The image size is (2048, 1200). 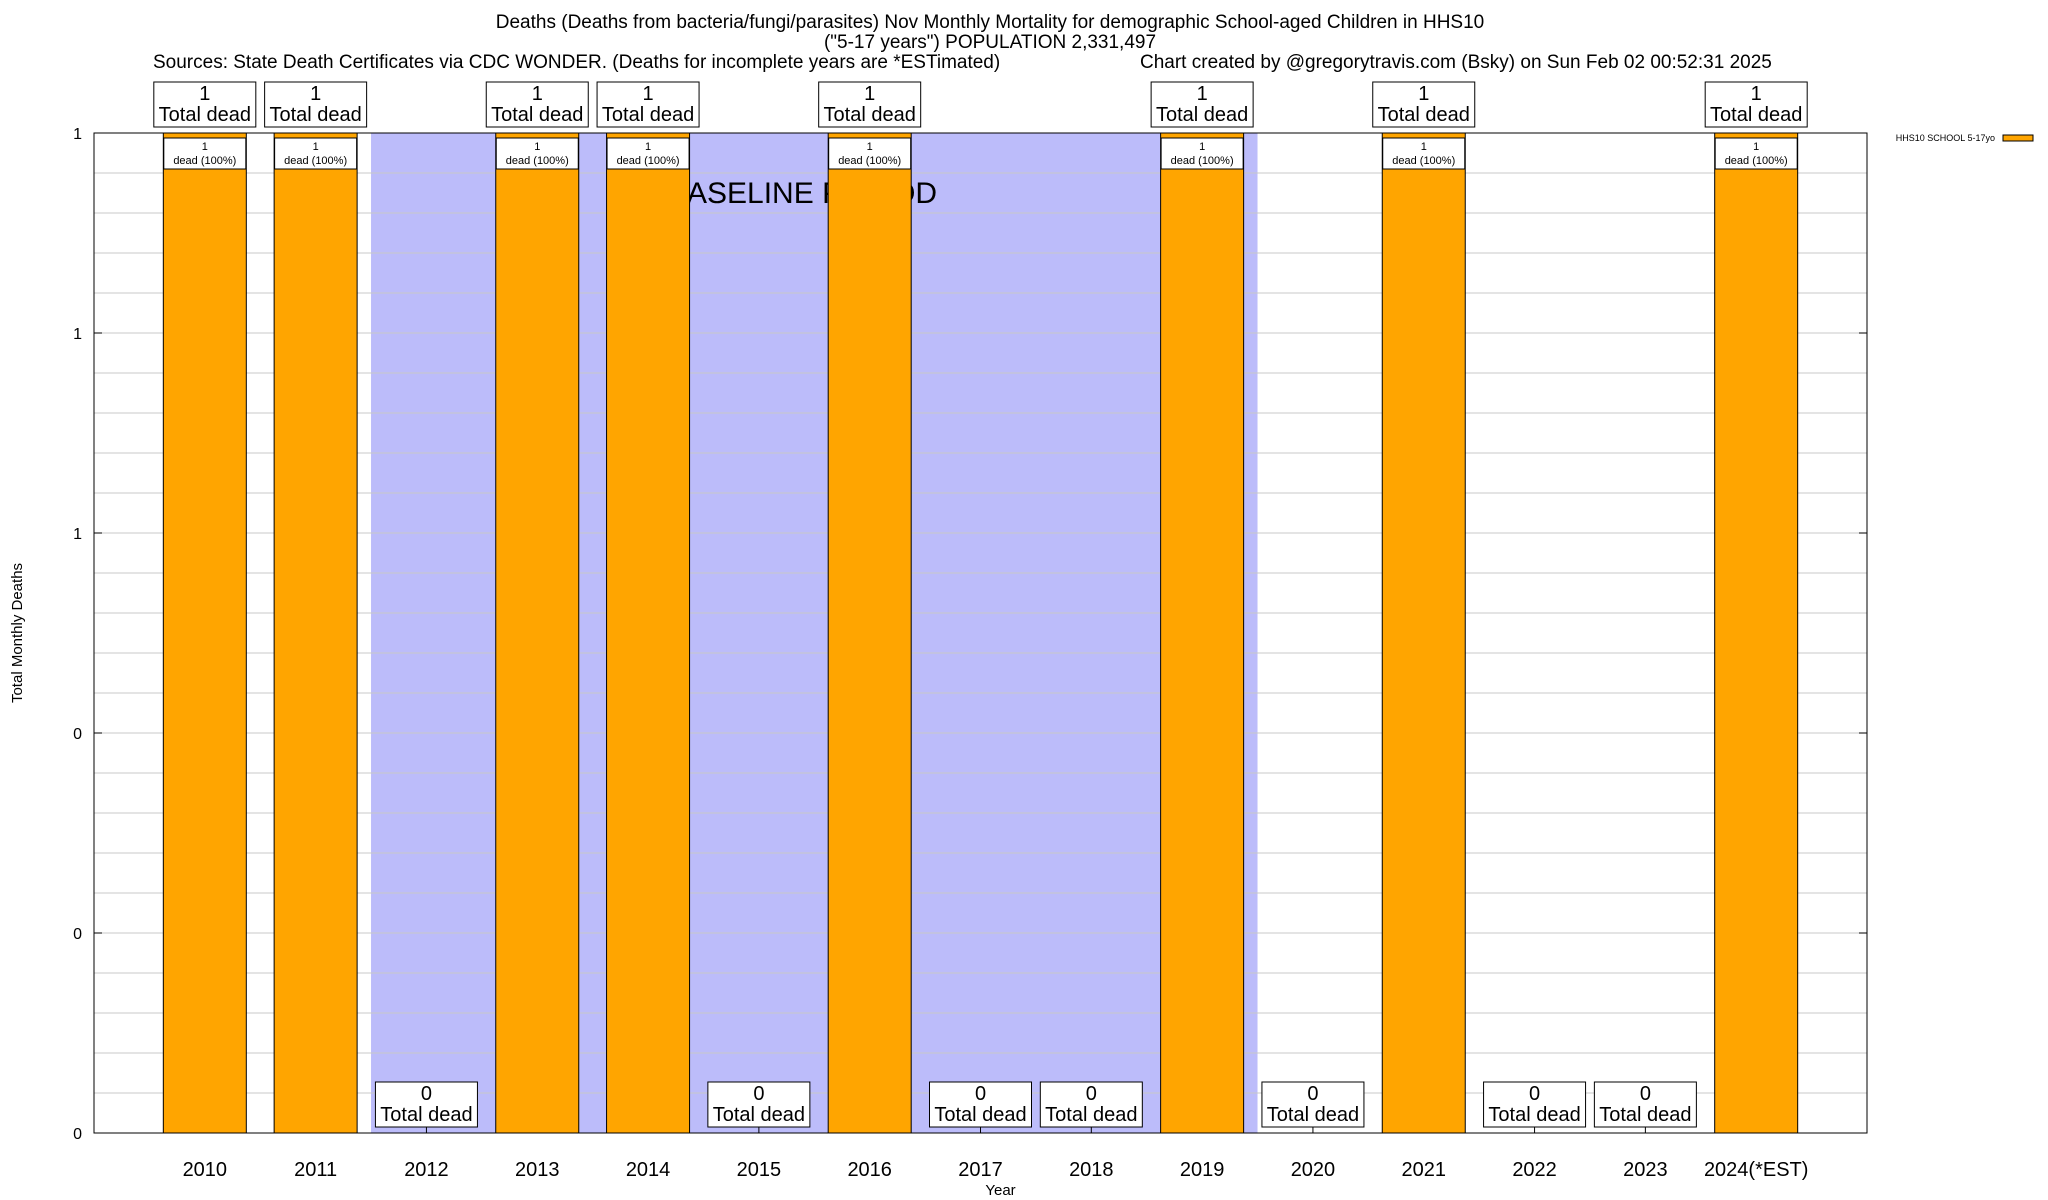 I want to click on x-tick-label: 2015, so click(x=759, y=1170).